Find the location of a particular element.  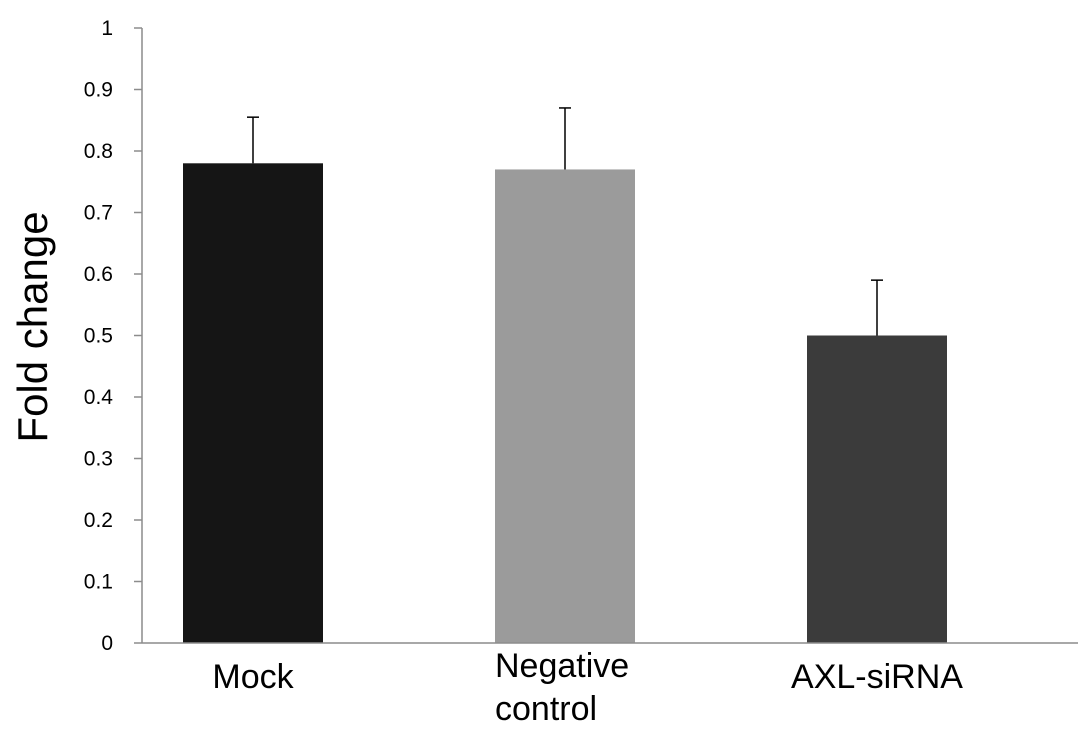

x-tick-label-line: AXL-siRNA is located at coordinates (877, 677).